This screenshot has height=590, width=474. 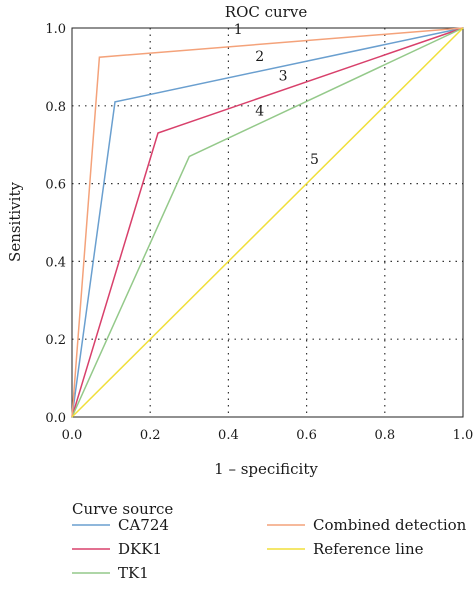 What do you see at coordinates (384, 435) in the screenshot?
I see `x-tick-label: 0.8` at bounding box center [384, 435].